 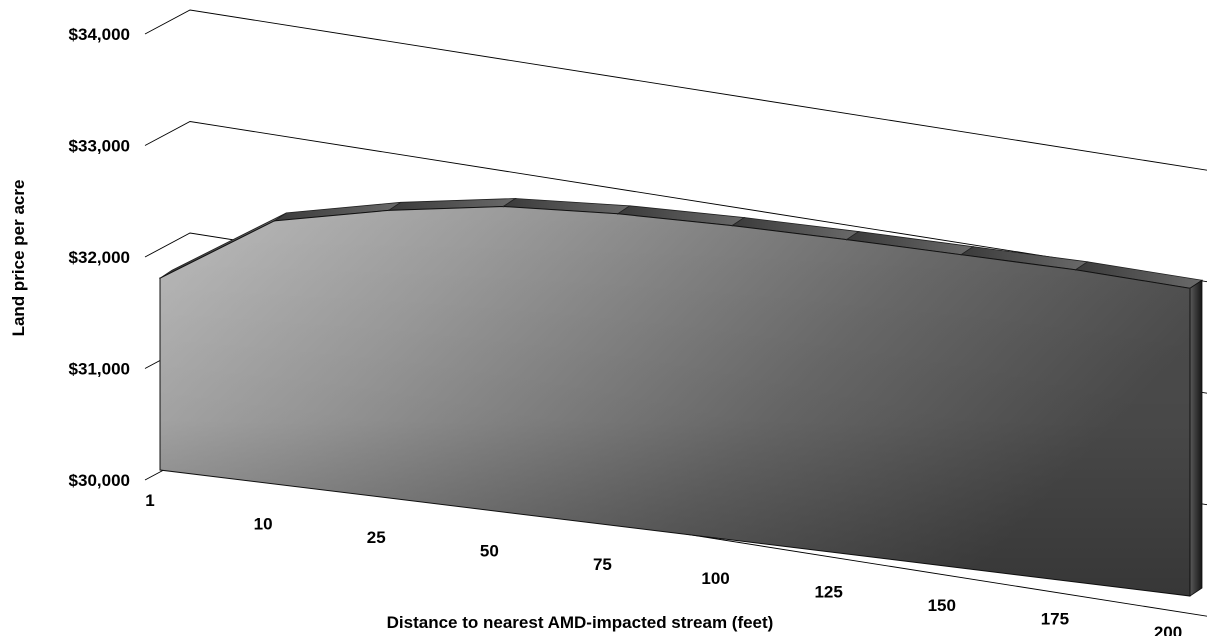 I want to click on y-tick-label: $32,000, so click(x=99, y=257).